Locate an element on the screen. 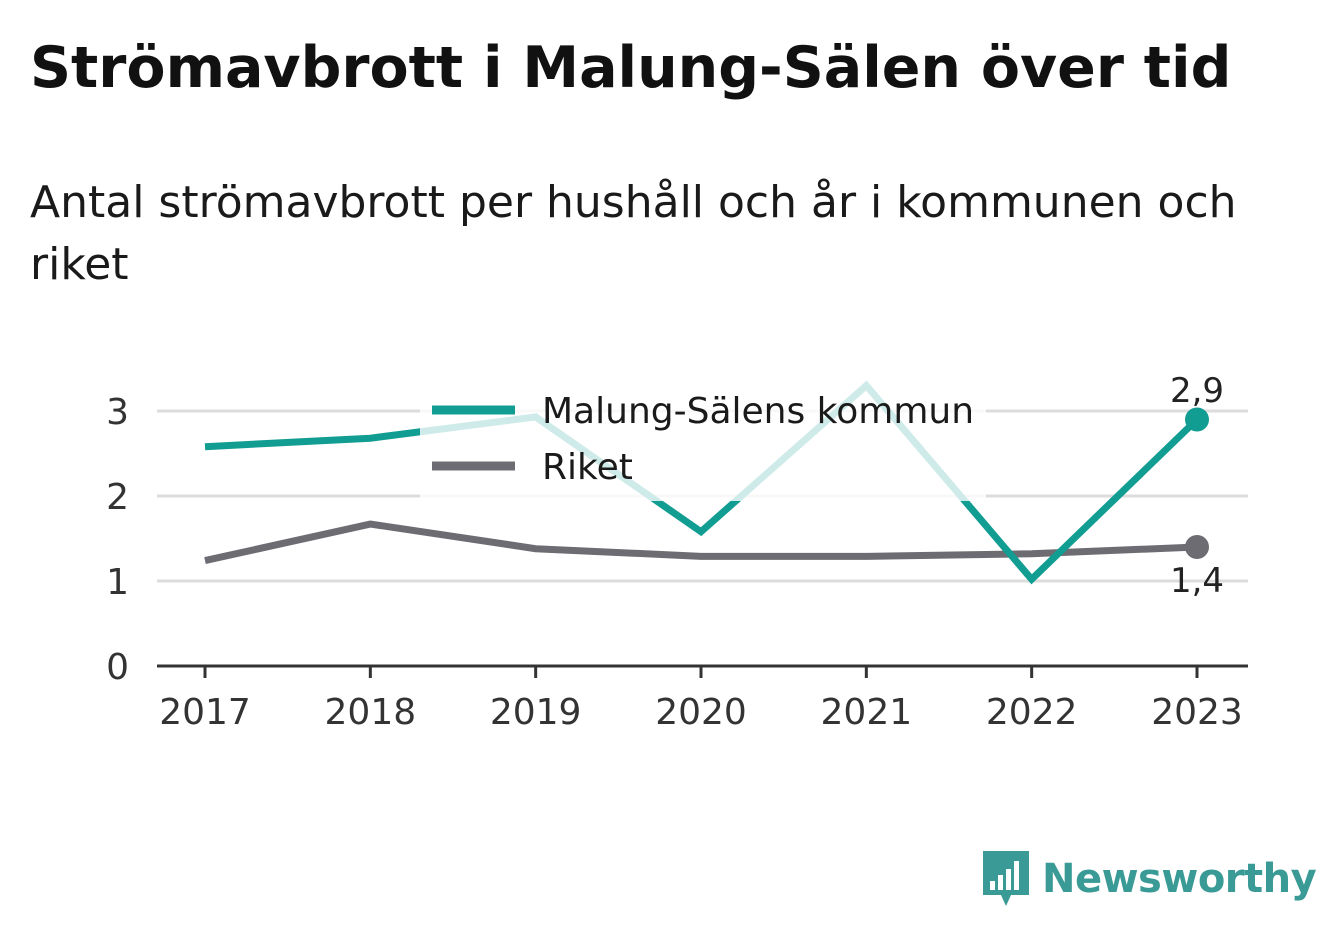 Image resolution: width=1322 pixels, height=939 pixels. legend: Malung-Sälens kommun Riket is located at coordinates (703, 438).